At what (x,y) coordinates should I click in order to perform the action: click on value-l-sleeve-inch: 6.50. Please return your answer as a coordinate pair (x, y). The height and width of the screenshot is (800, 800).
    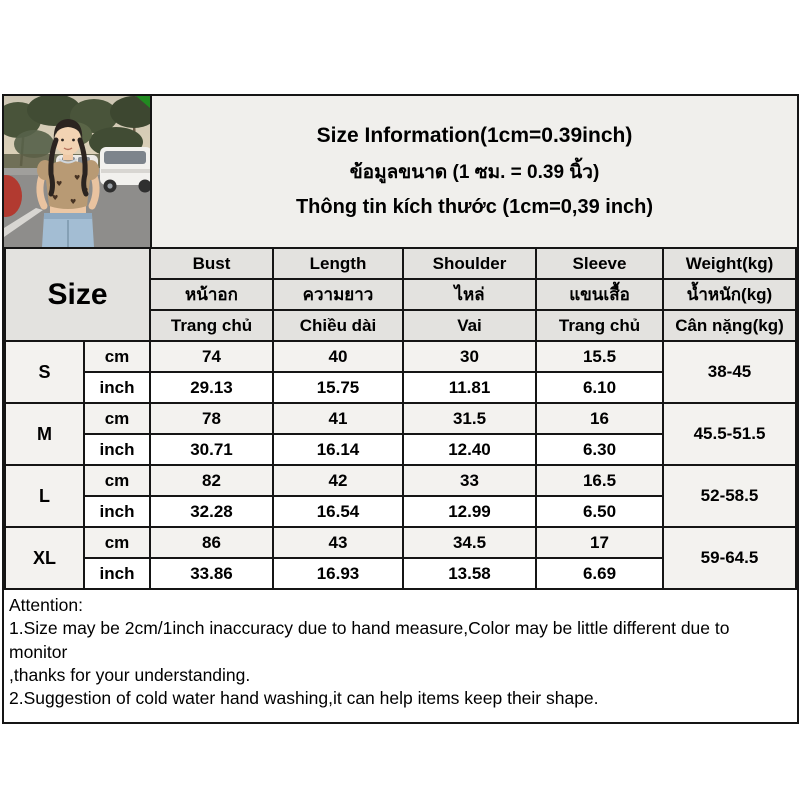
    Looking at the image, I should click on (599, 511).